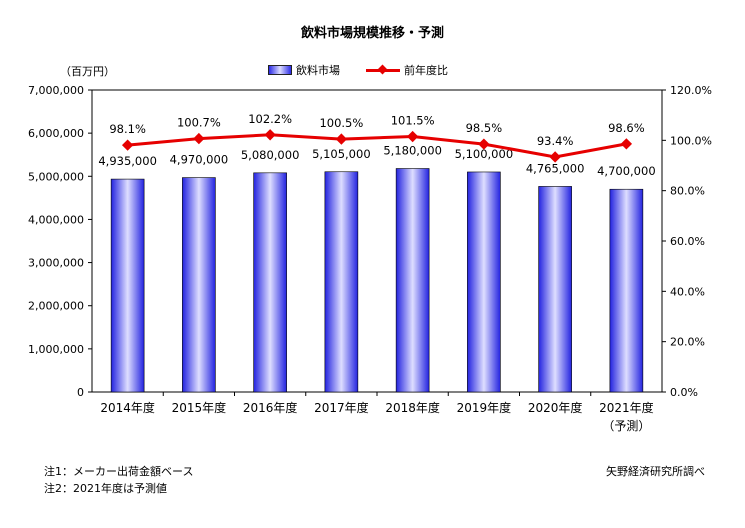  I want to click on bar-value-label: 4,765,000, so click(555, 168).